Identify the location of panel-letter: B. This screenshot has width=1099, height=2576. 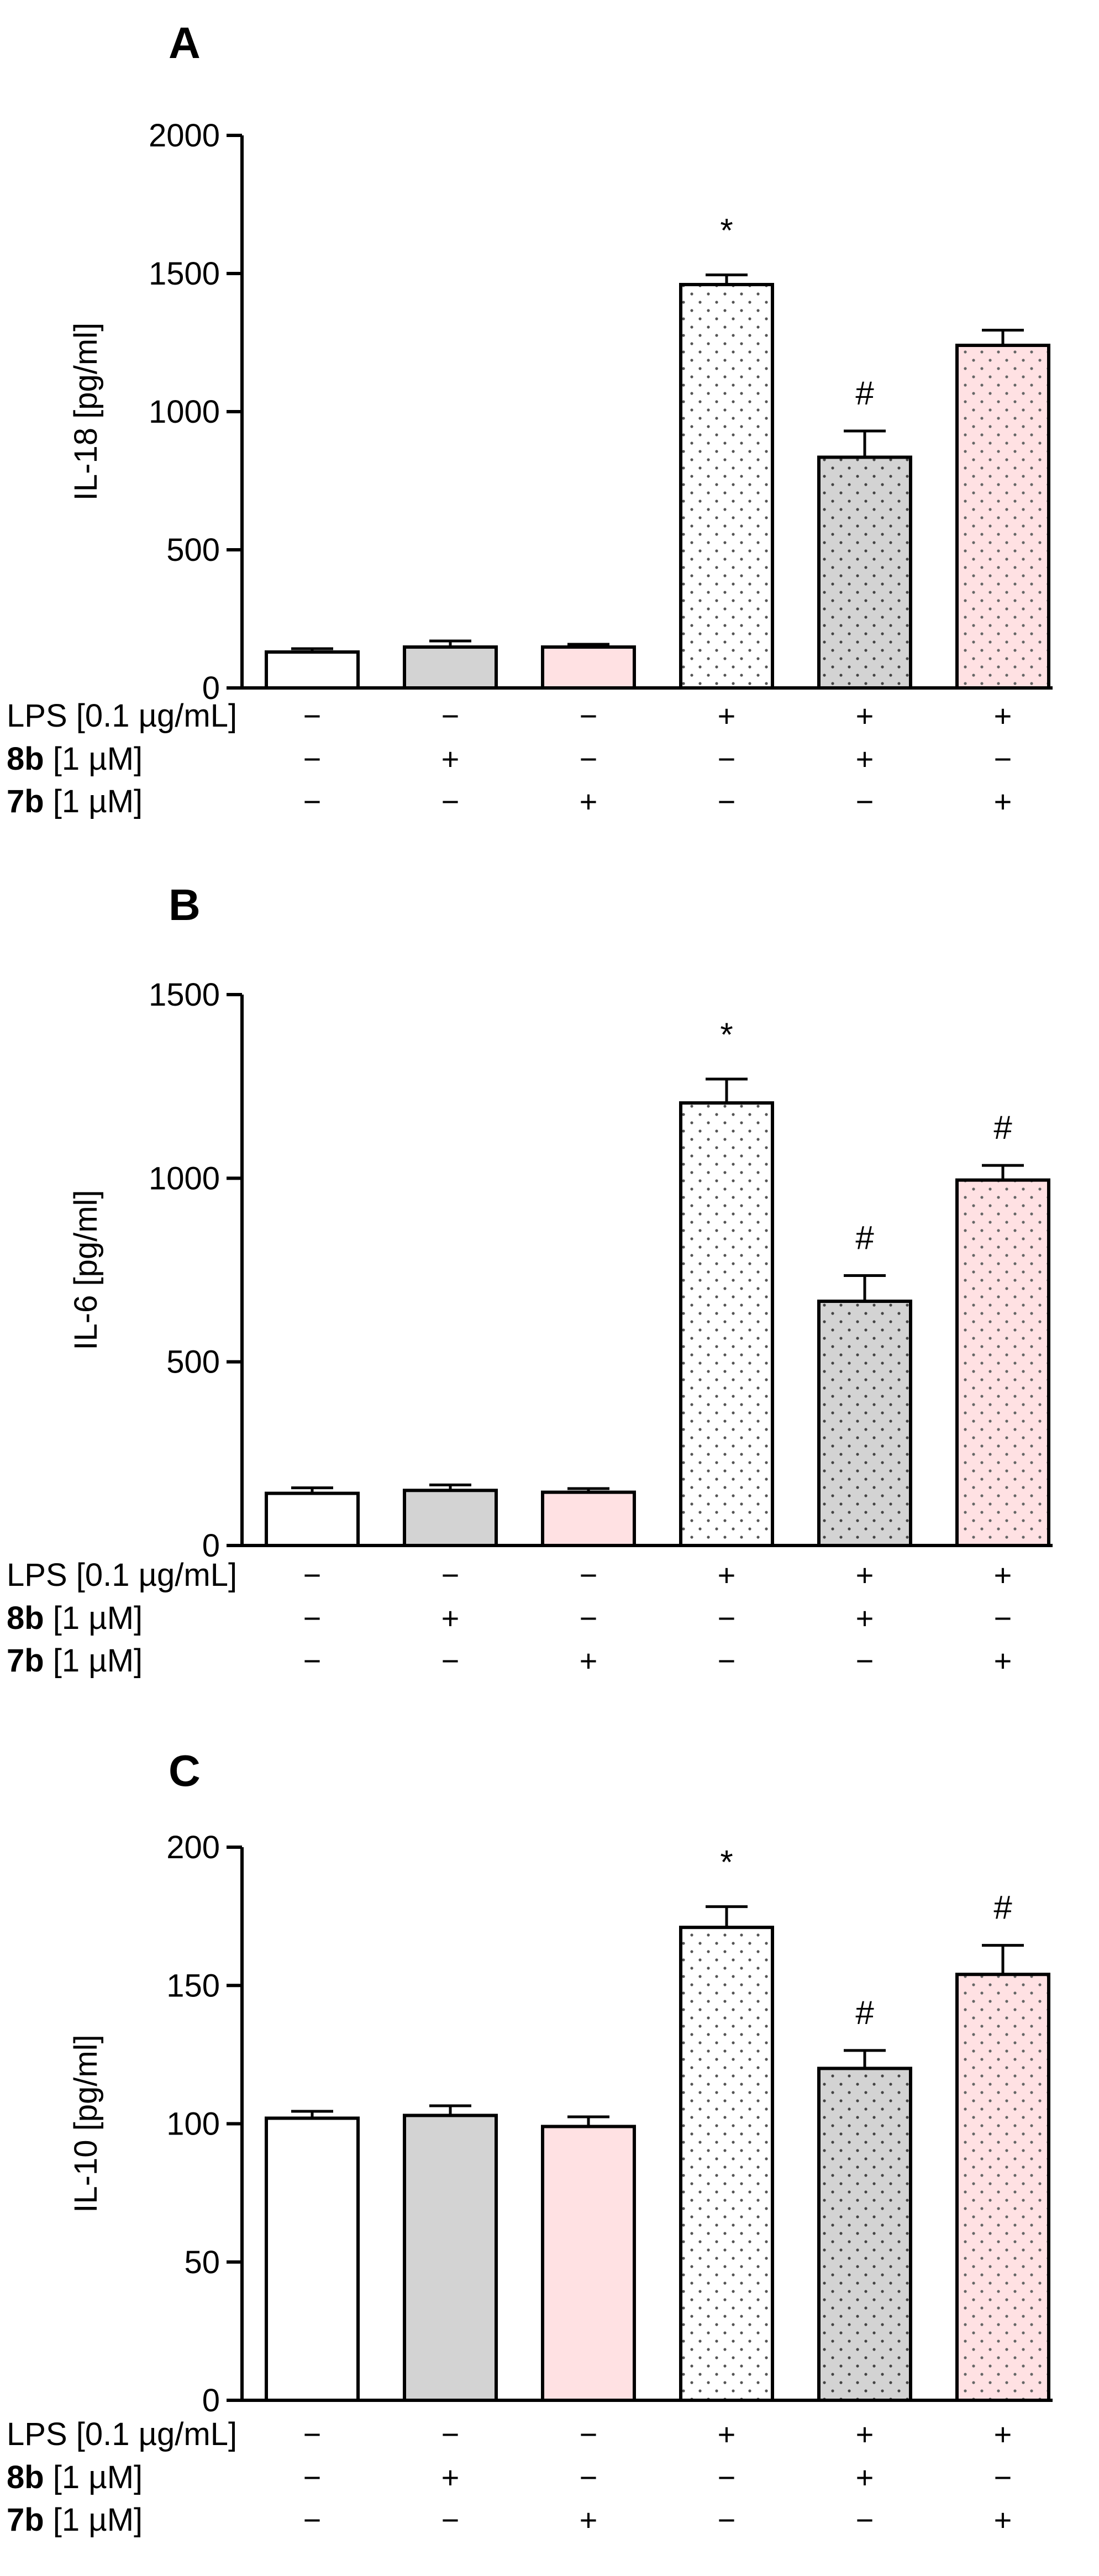
(185, 904).